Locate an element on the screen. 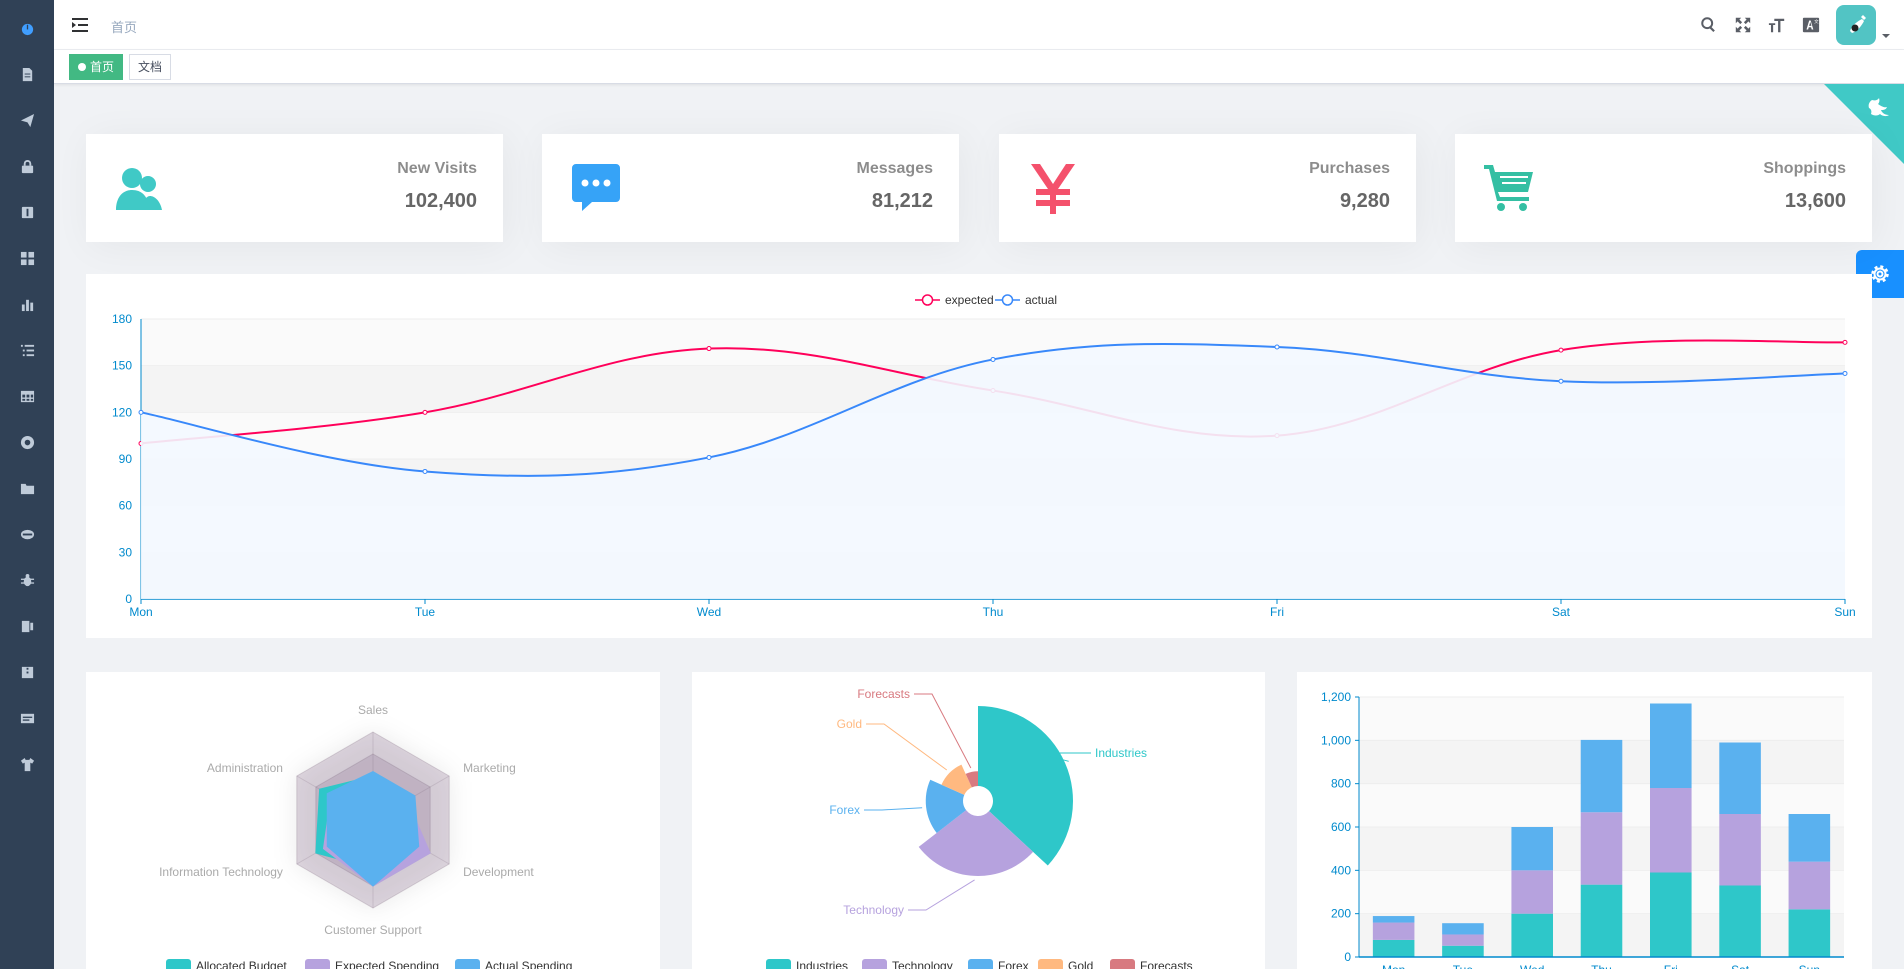 This screenshot has height=969, width=1904. lock-icon is located at coordinates (27, 166).